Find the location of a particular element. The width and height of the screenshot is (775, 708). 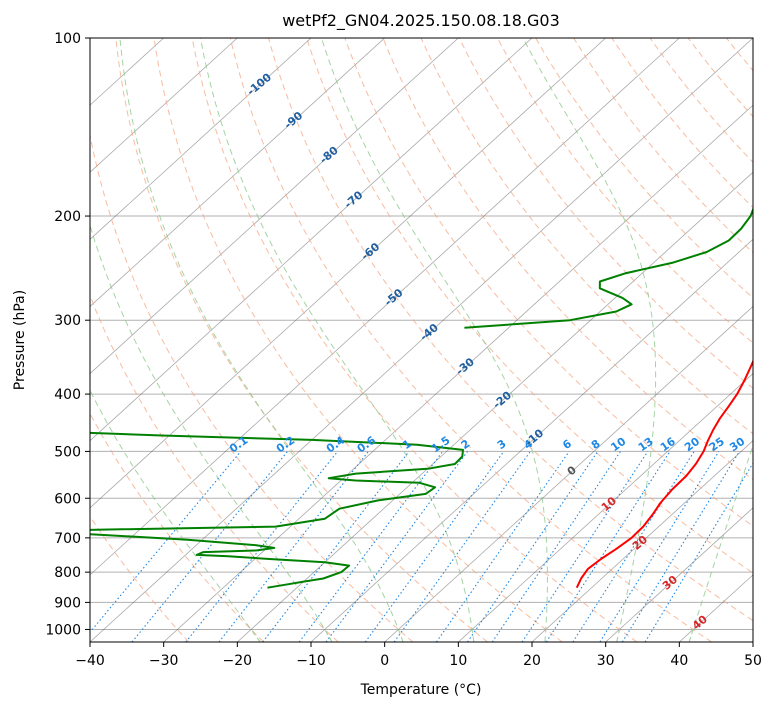

x-axis-ticks: −40 −30 −20 −10 0 10 20 30 40 50 is located at coordinates (418, 655).